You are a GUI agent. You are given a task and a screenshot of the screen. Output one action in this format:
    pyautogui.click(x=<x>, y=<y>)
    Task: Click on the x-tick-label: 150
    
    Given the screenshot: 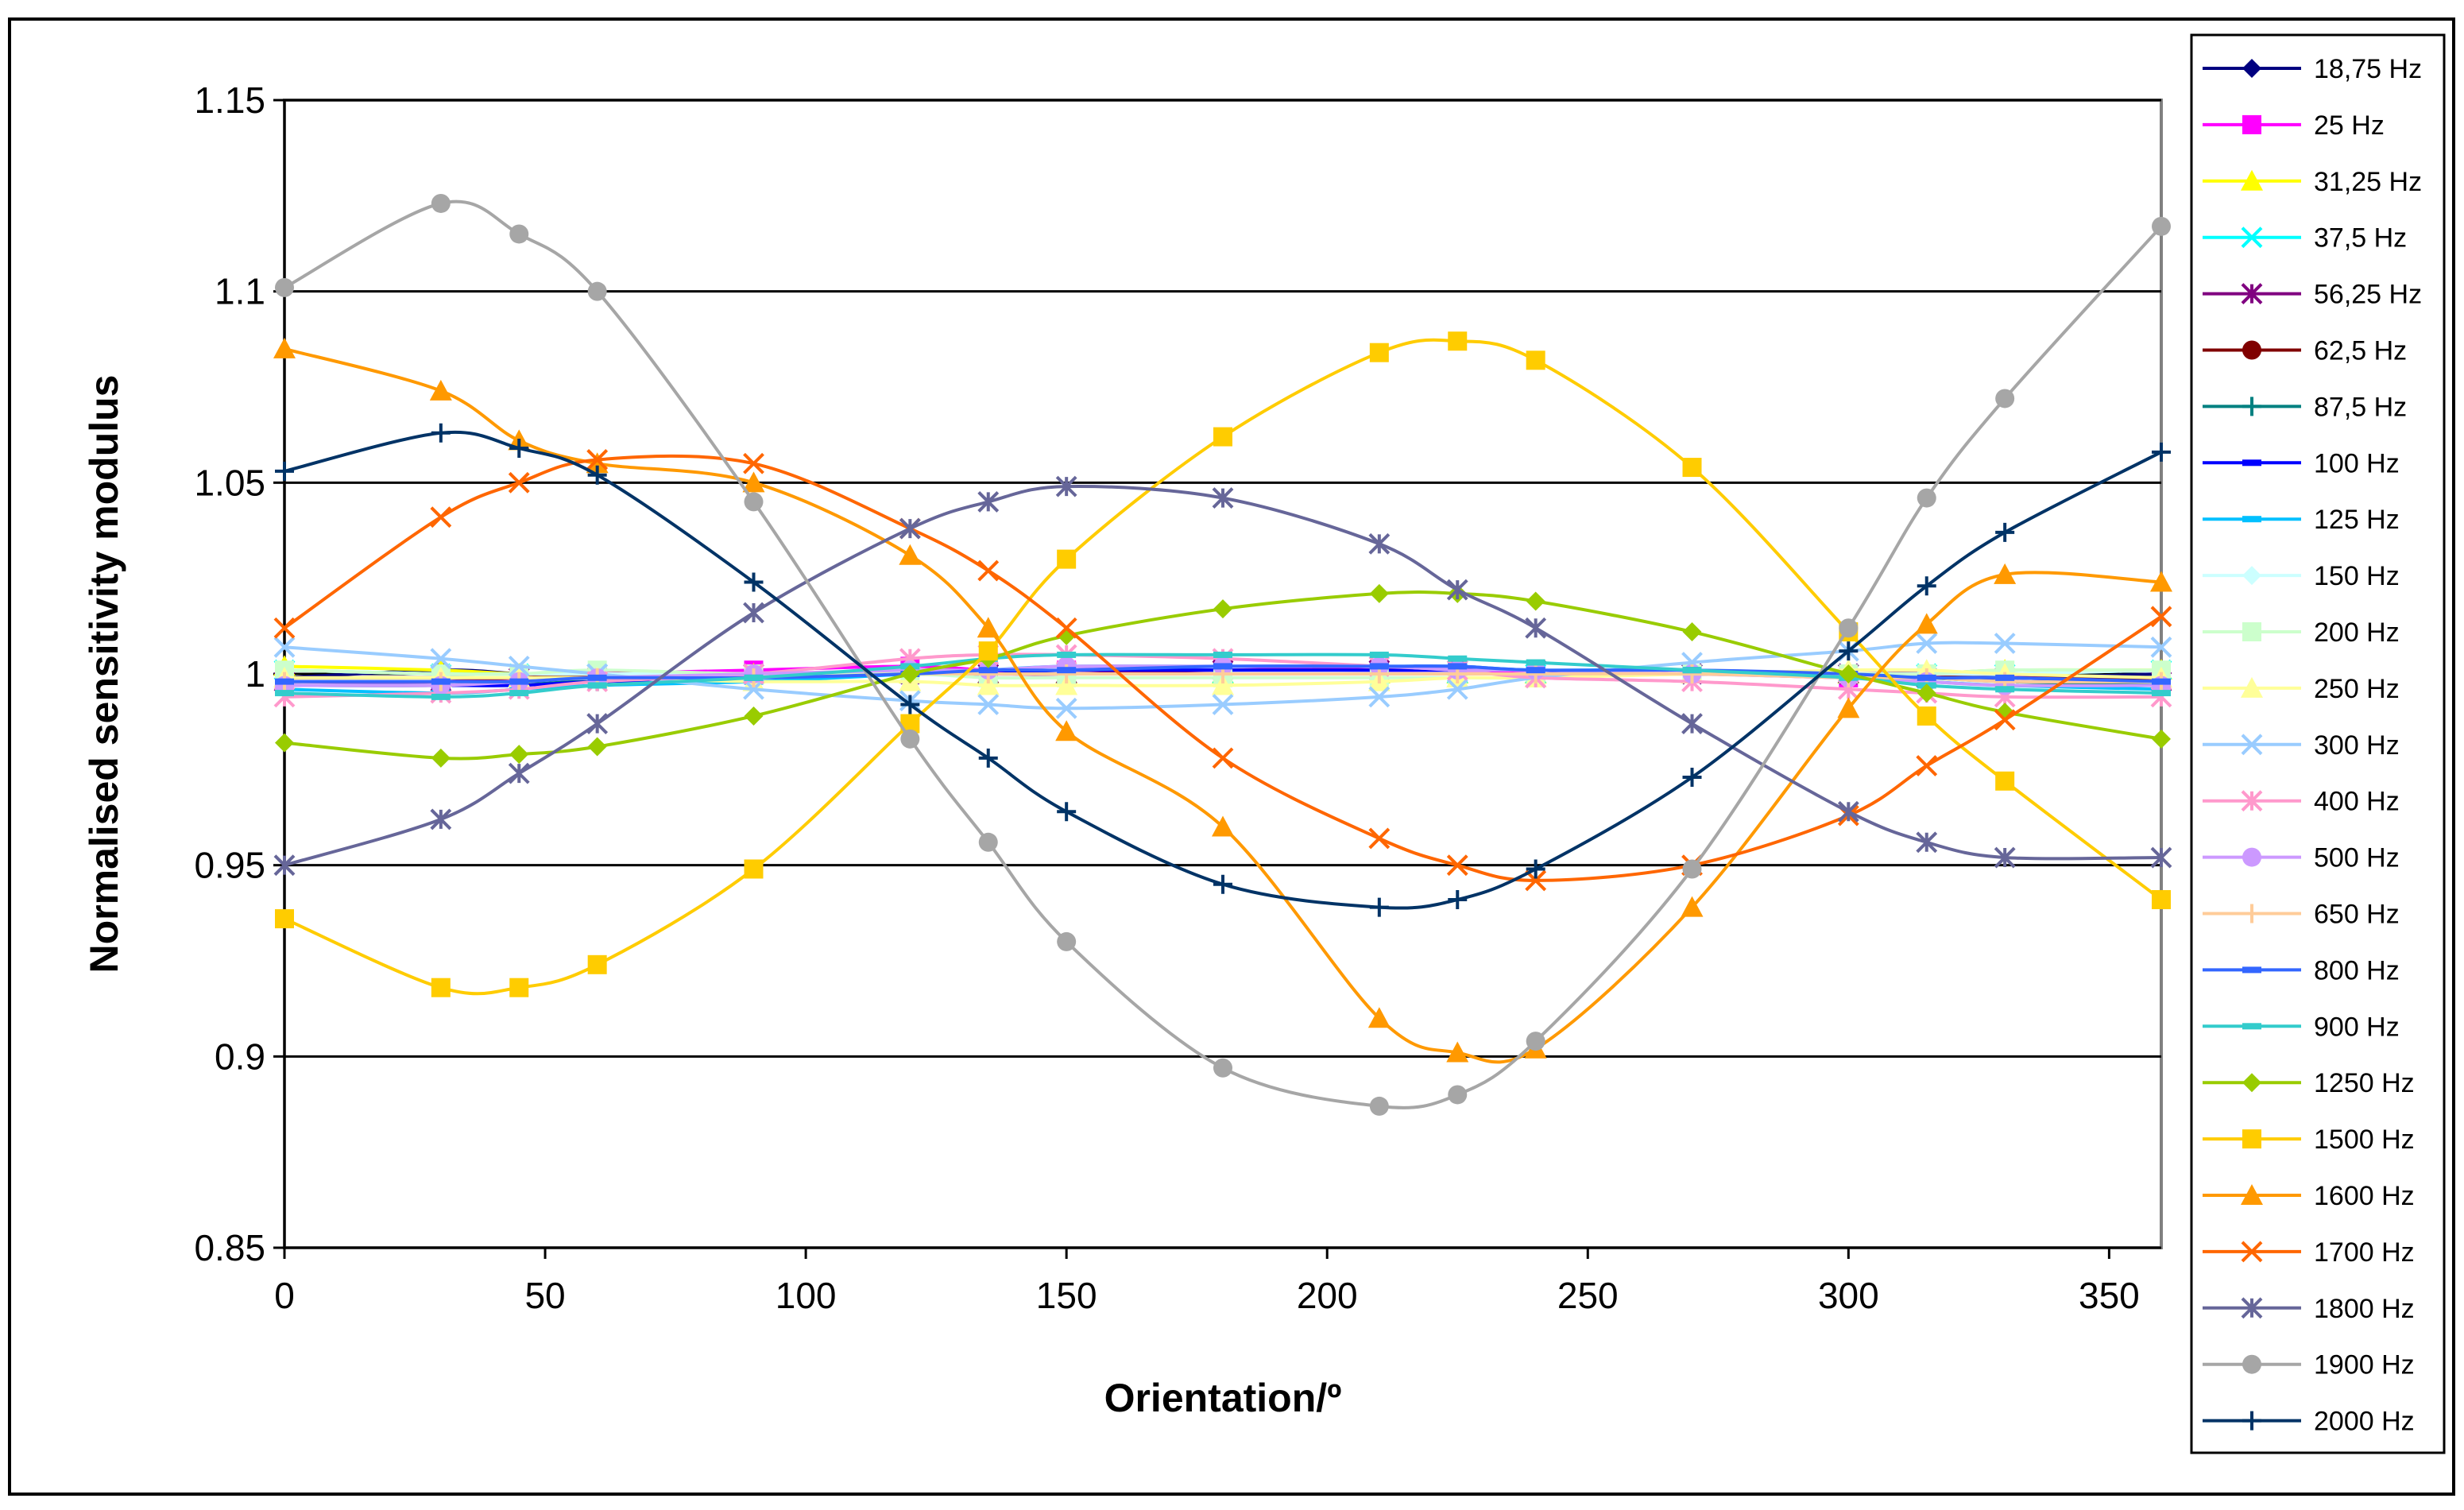 What is the action you would take?
    pyautogui.click(x=1066, y=1295)
    